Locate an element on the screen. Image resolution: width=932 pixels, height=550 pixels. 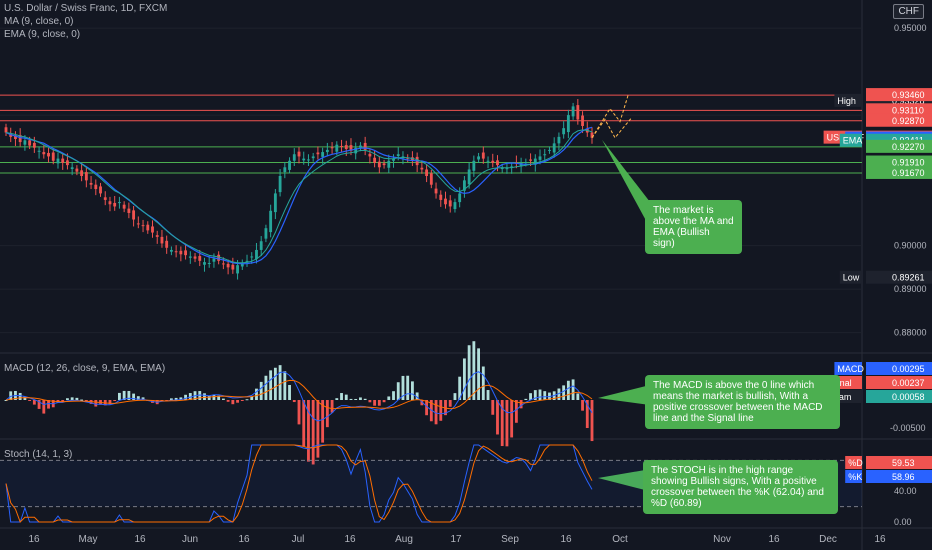
currency-button: CHF is located at coordinates (908, 11).